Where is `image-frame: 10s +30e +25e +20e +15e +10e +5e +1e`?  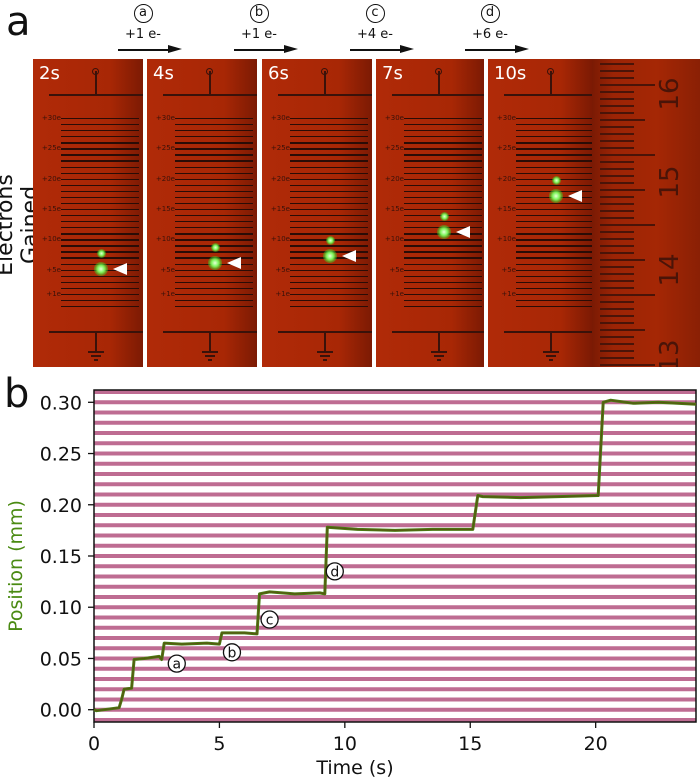
image-frame: 10s +30e +25e +20e +15e +10e +5e +1e is located at coordinates (540, 213).